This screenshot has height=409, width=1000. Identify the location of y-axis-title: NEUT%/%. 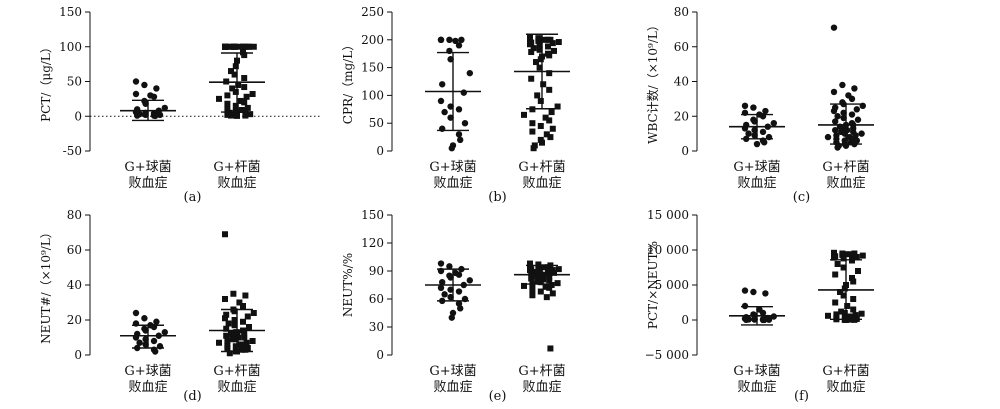
(348, 285).